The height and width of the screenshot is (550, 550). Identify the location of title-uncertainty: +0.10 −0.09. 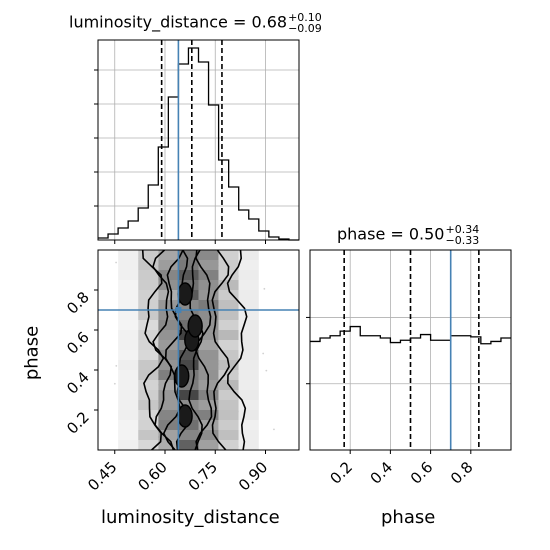
(305, 23).